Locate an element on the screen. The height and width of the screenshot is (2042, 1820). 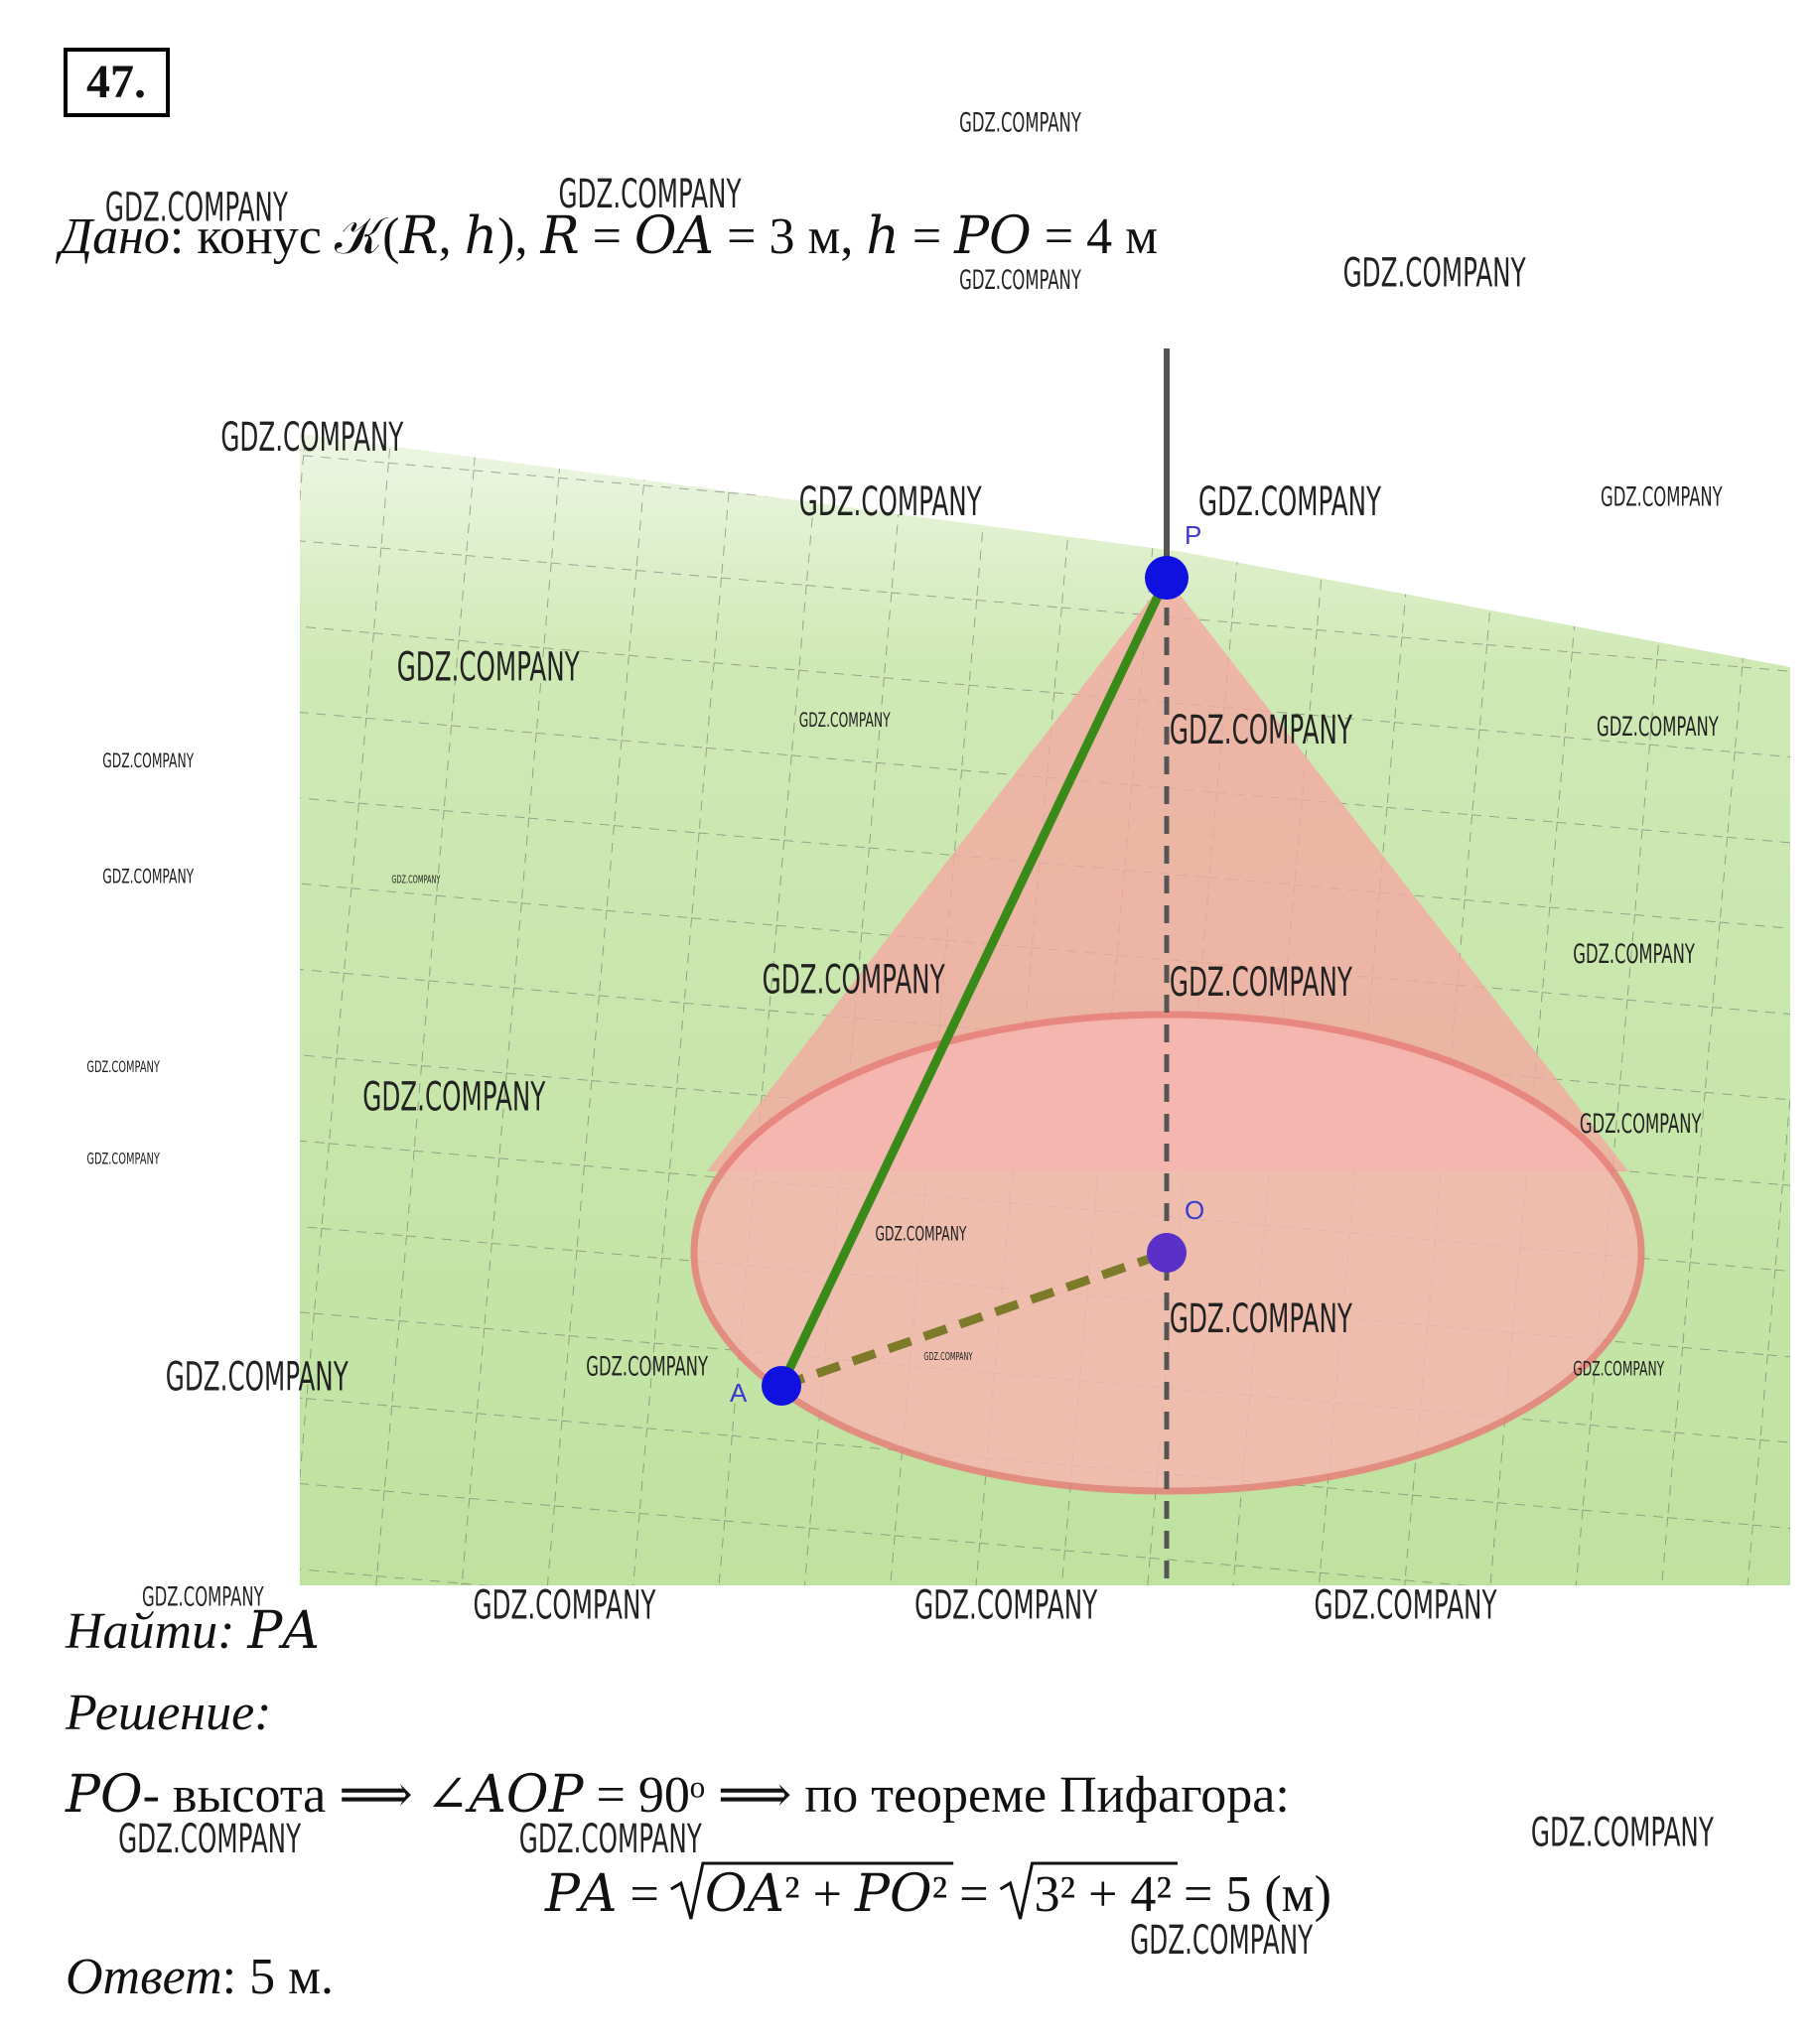
number-box is located at coordinates (117, 82).